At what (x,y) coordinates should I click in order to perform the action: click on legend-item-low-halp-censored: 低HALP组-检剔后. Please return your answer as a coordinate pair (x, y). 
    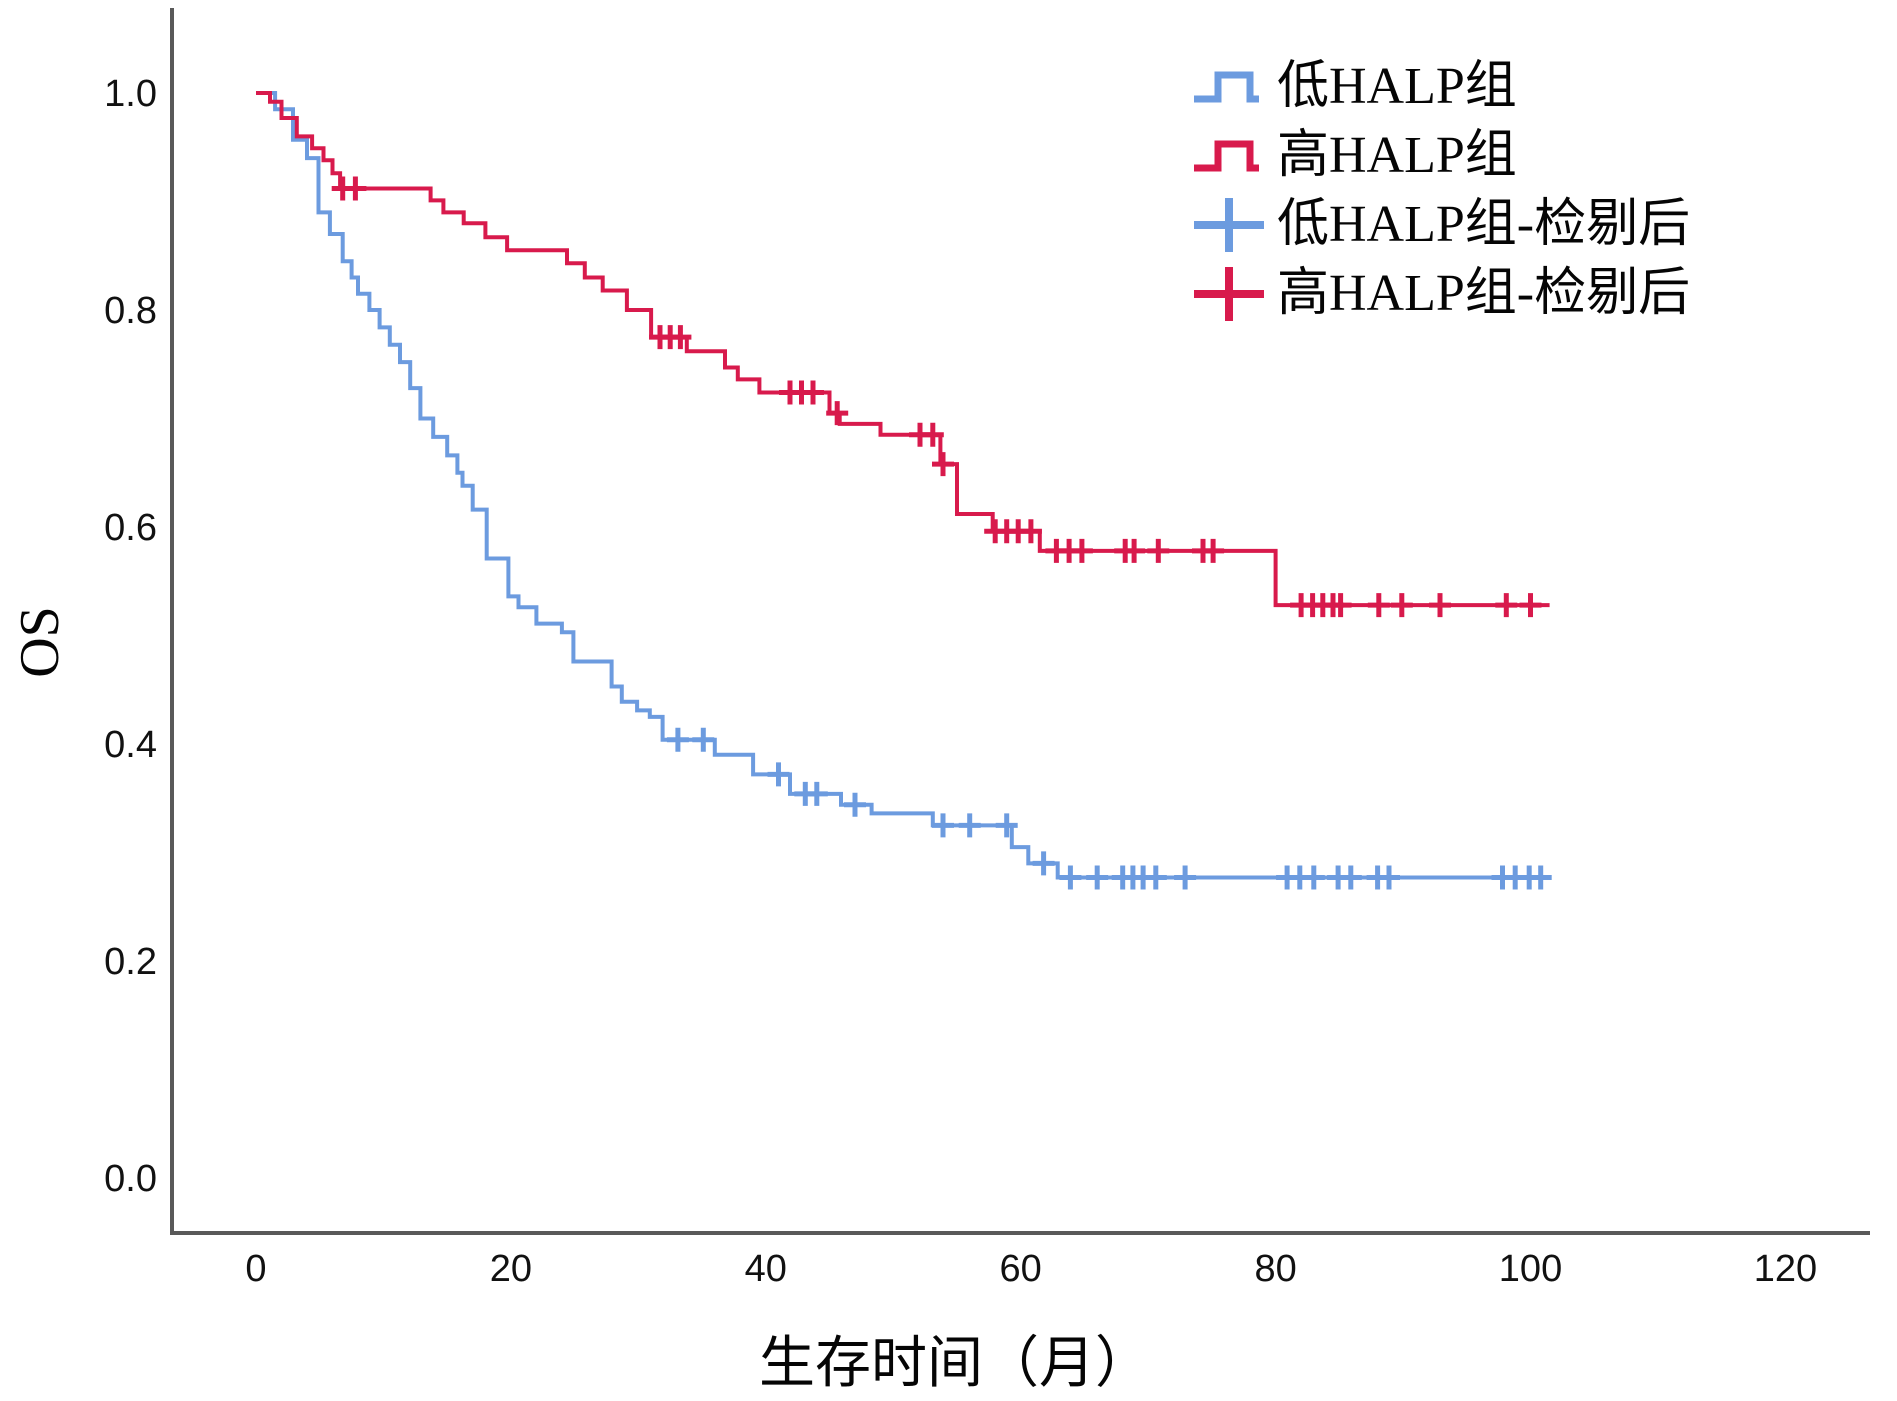
    Looking at the image, I should click on (1437, 224).